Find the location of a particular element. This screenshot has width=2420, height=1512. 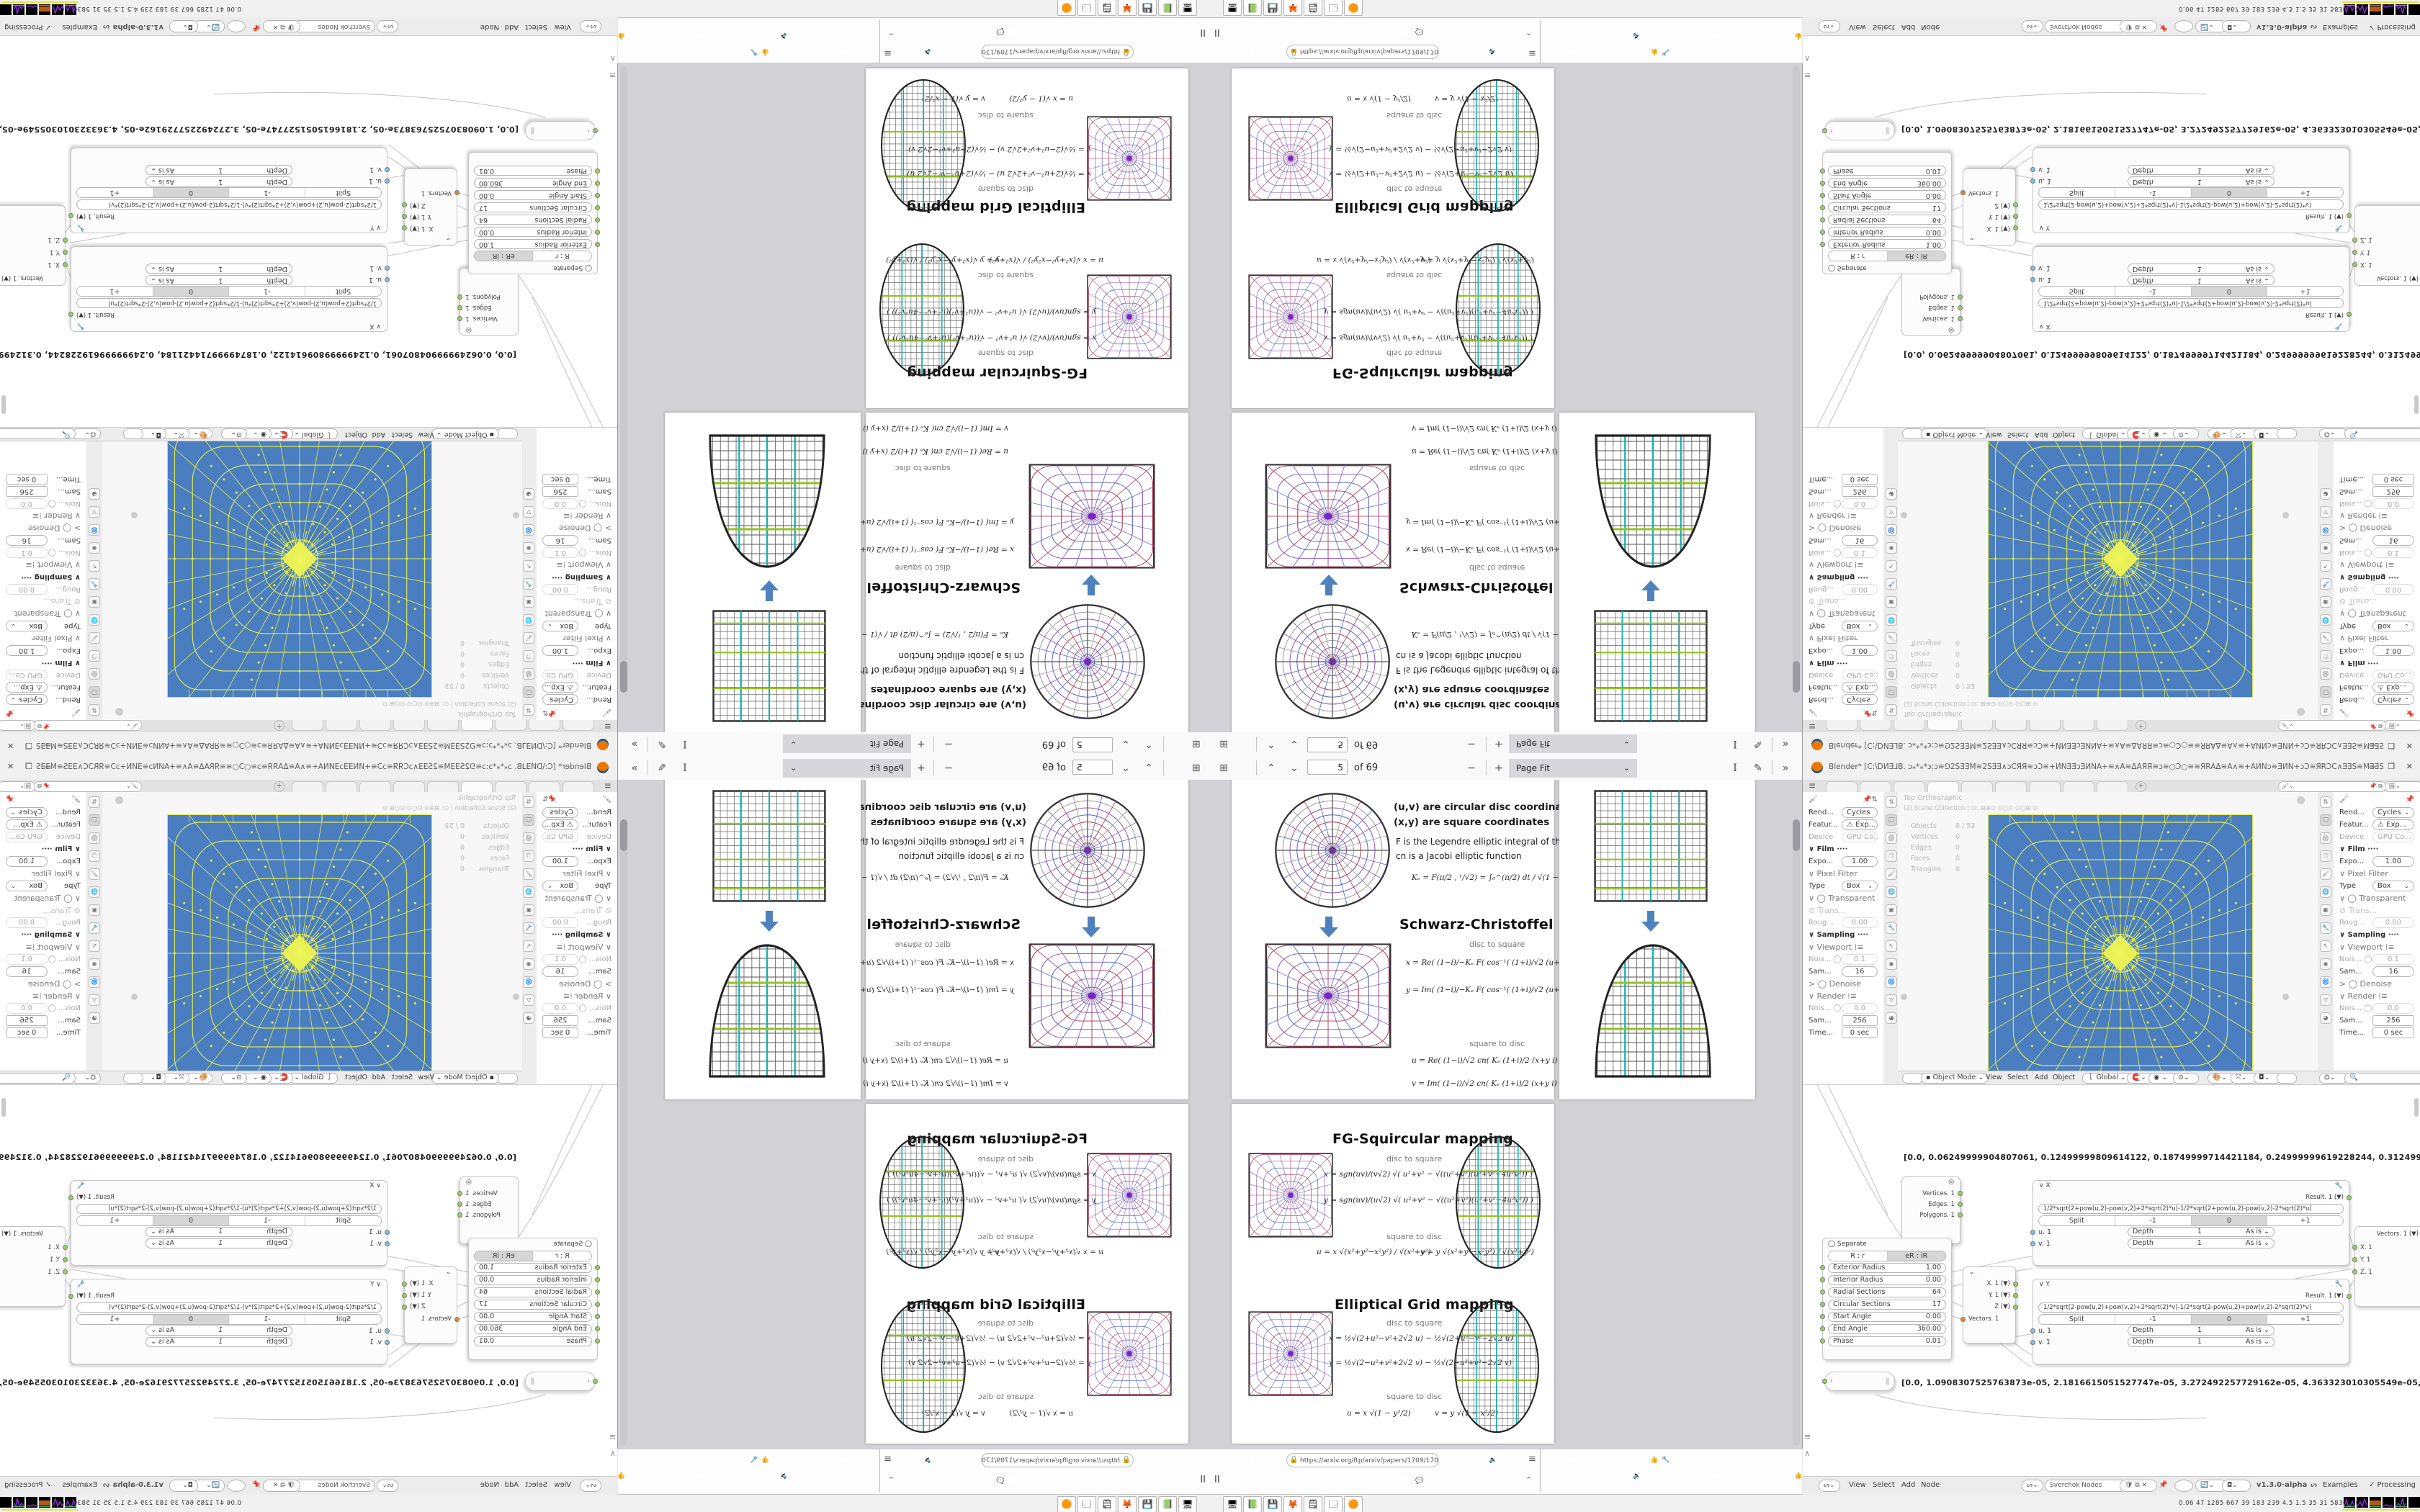

vector-in-node: Vectors. 1 (▼) X. 1 Y. 1 Z. 1 is located at coordinates (2386, 1266).